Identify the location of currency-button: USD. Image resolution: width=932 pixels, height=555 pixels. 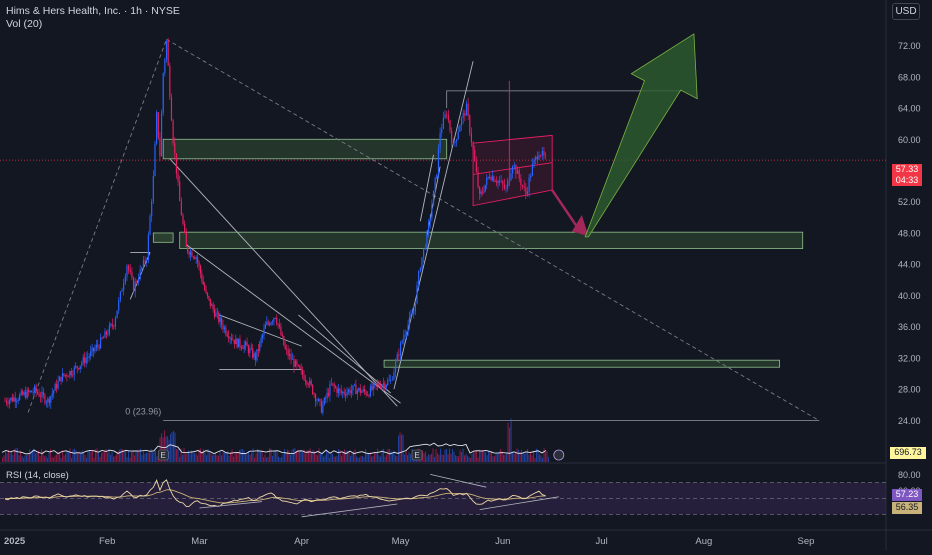
(906, 11).